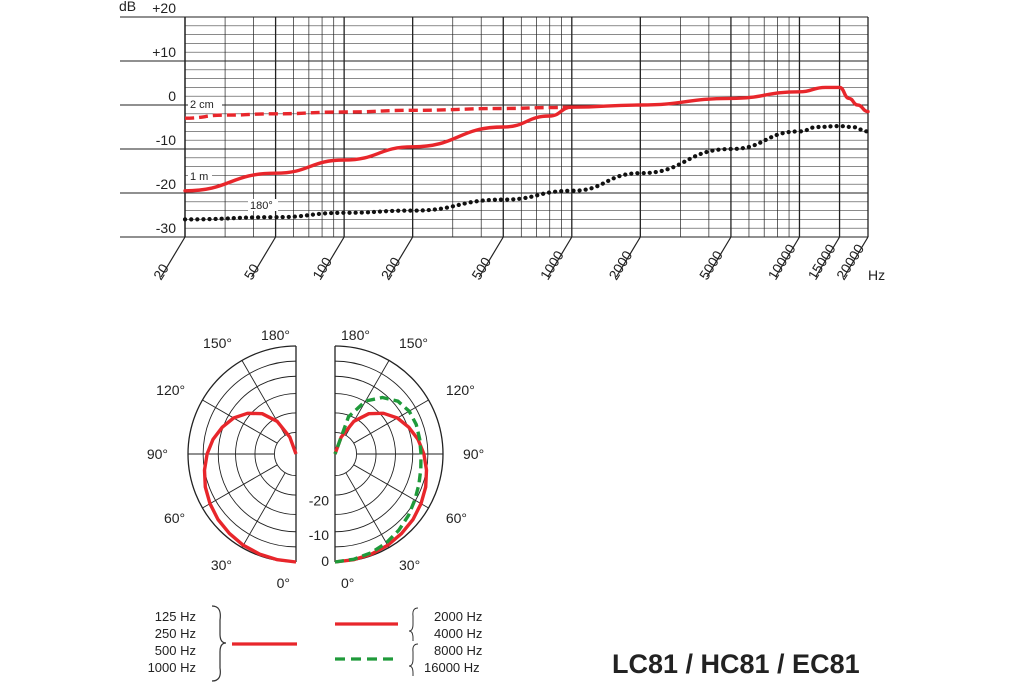 This screenshot has height=687, width=1030. What do you see at coordinates (164, 8) in the screenshot?
I see `y-tick-label: +20` at bounding box center [164, 8].